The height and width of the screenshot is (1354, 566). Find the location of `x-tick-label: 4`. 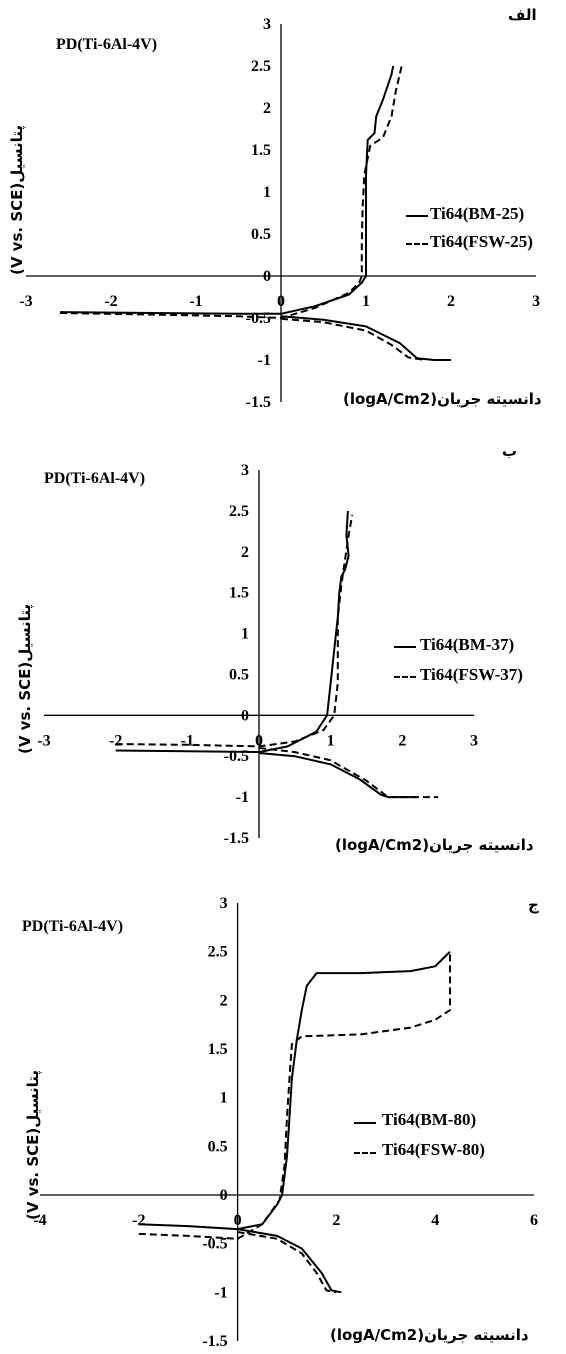

x-tick-label: 4 is located at coordinates (435, 1220).